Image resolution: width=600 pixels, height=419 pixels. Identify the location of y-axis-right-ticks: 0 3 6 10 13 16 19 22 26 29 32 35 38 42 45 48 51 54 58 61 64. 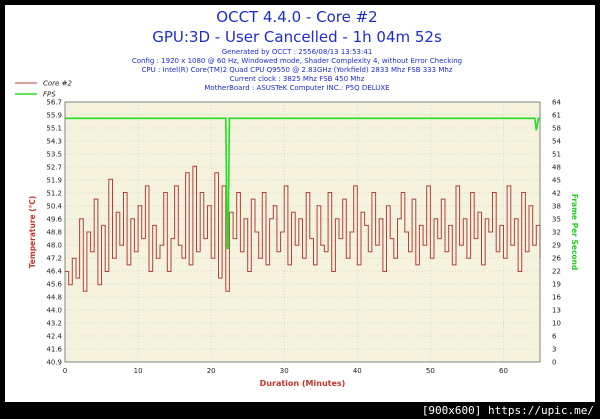
(556, 233).